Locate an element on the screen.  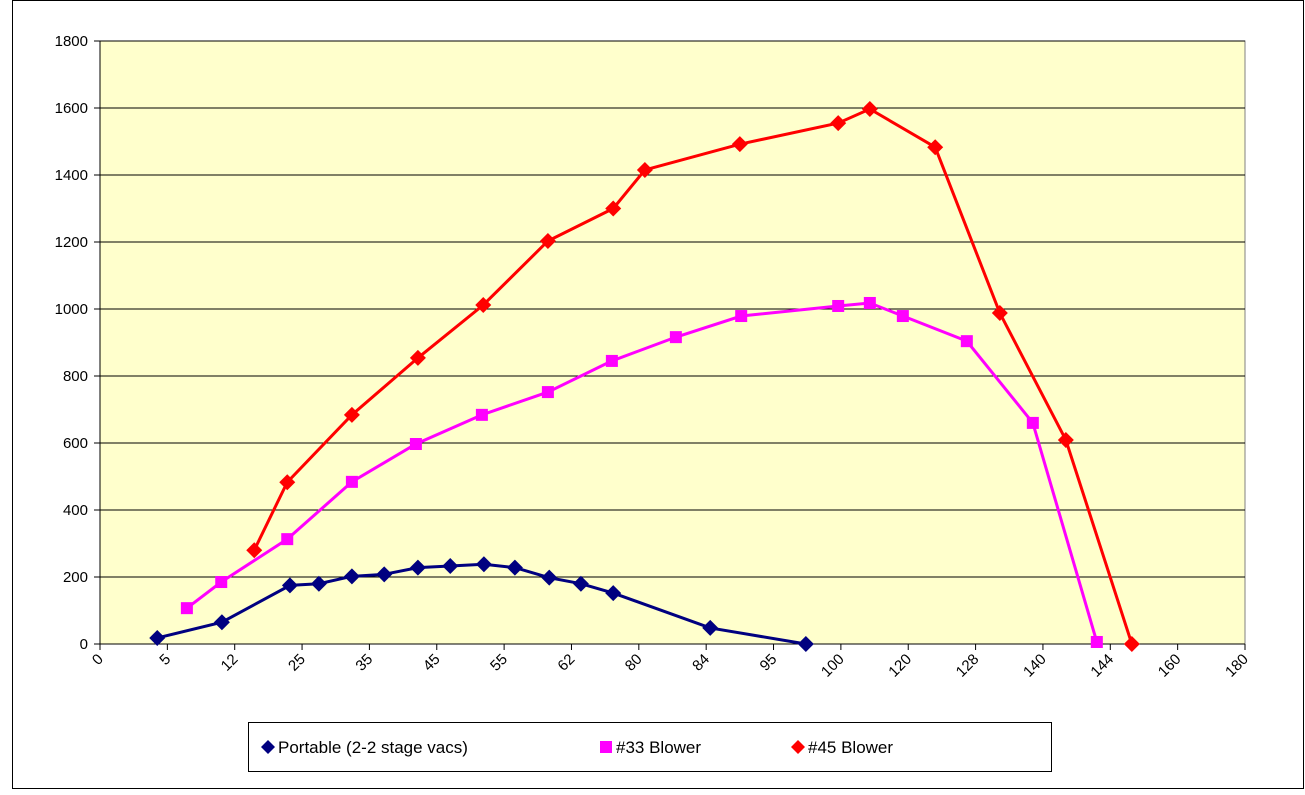
y-tick-label: 800 is located at coordinates (75, 376).